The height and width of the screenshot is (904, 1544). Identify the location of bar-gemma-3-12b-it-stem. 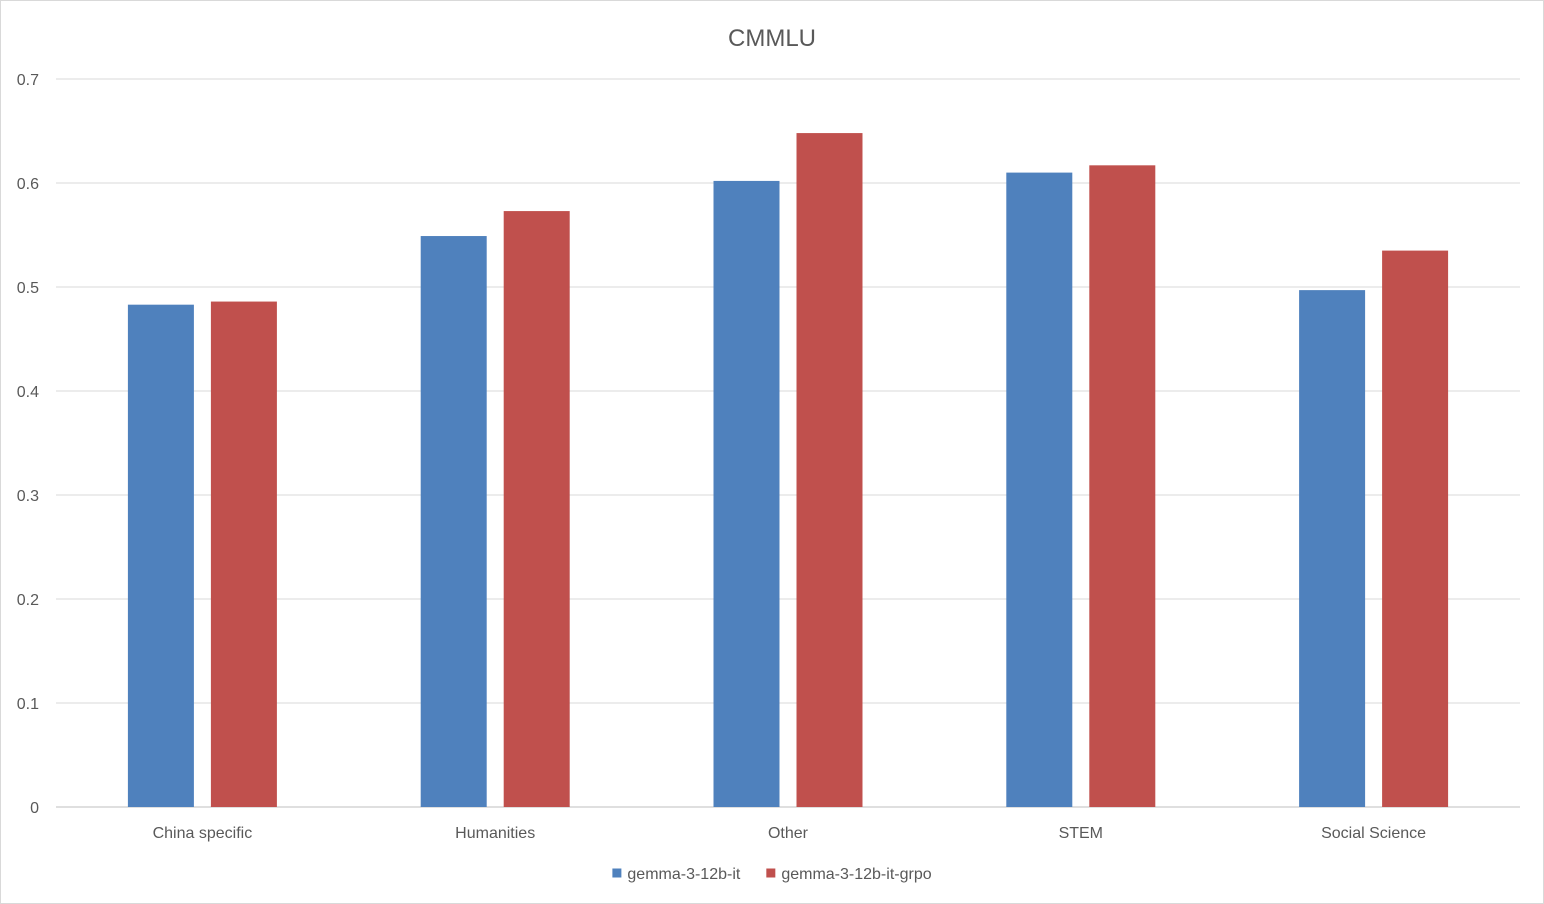
(1039, 490).